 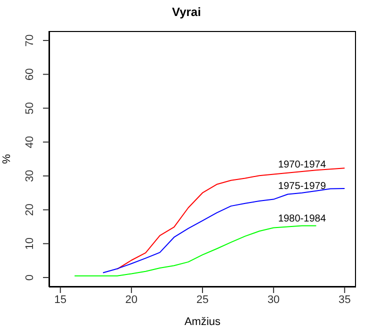 I want to click on y-tick-label: 50, so click(x=30, y=108).